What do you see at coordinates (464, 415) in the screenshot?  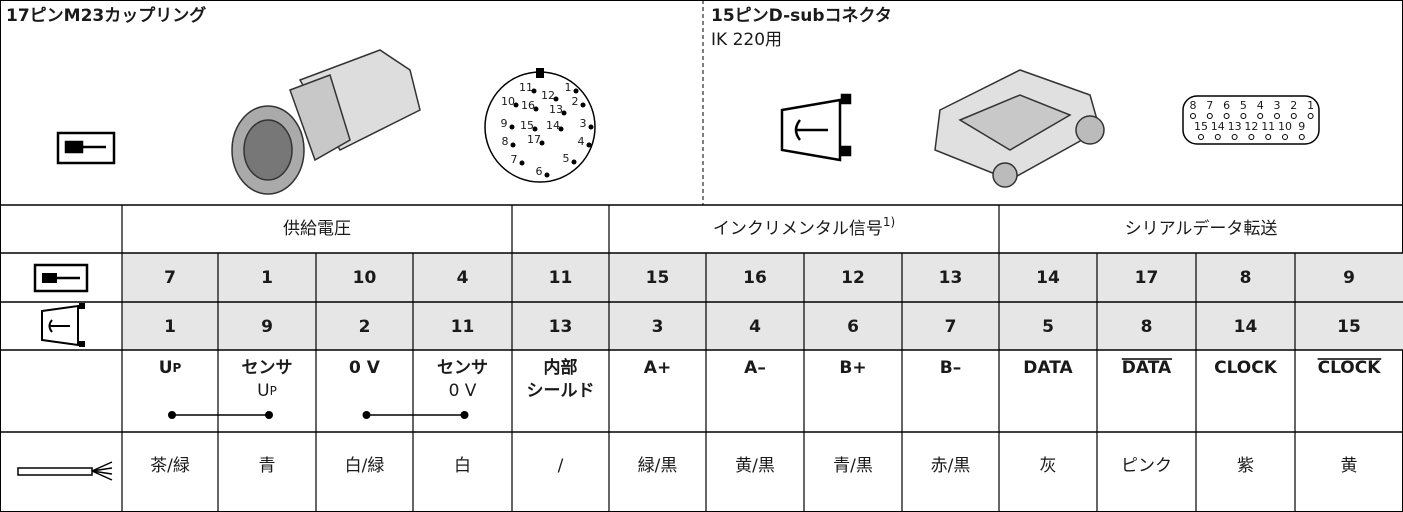 I see `sense-dot` at bounding box center [464, 415].